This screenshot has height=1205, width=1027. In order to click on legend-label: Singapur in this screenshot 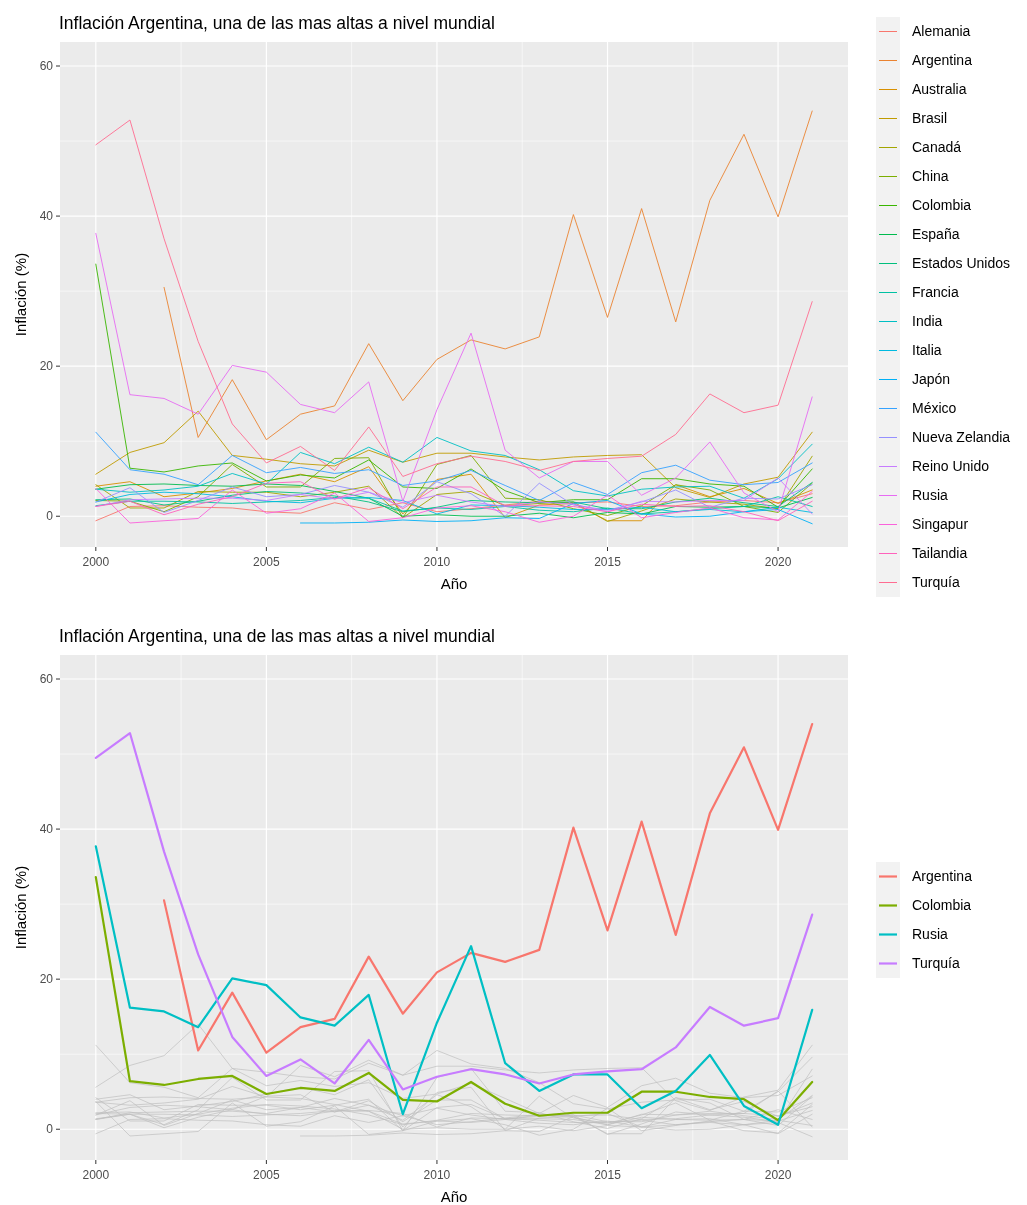, I will do `click(940, 524)`.